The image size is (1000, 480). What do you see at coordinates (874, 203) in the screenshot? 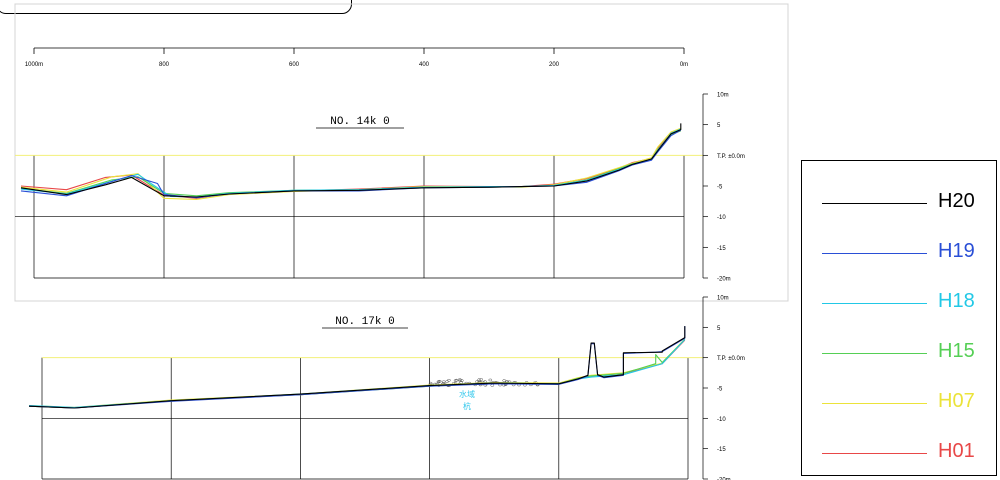
I see `legend-swatch-h20` at bounding box center [874, 203].